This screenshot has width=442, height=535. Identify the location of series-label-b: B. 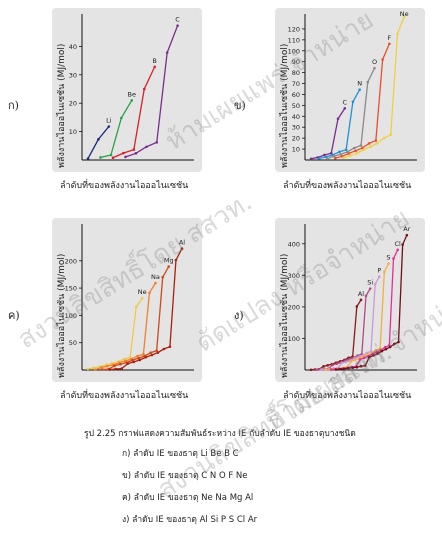
(154, 61).